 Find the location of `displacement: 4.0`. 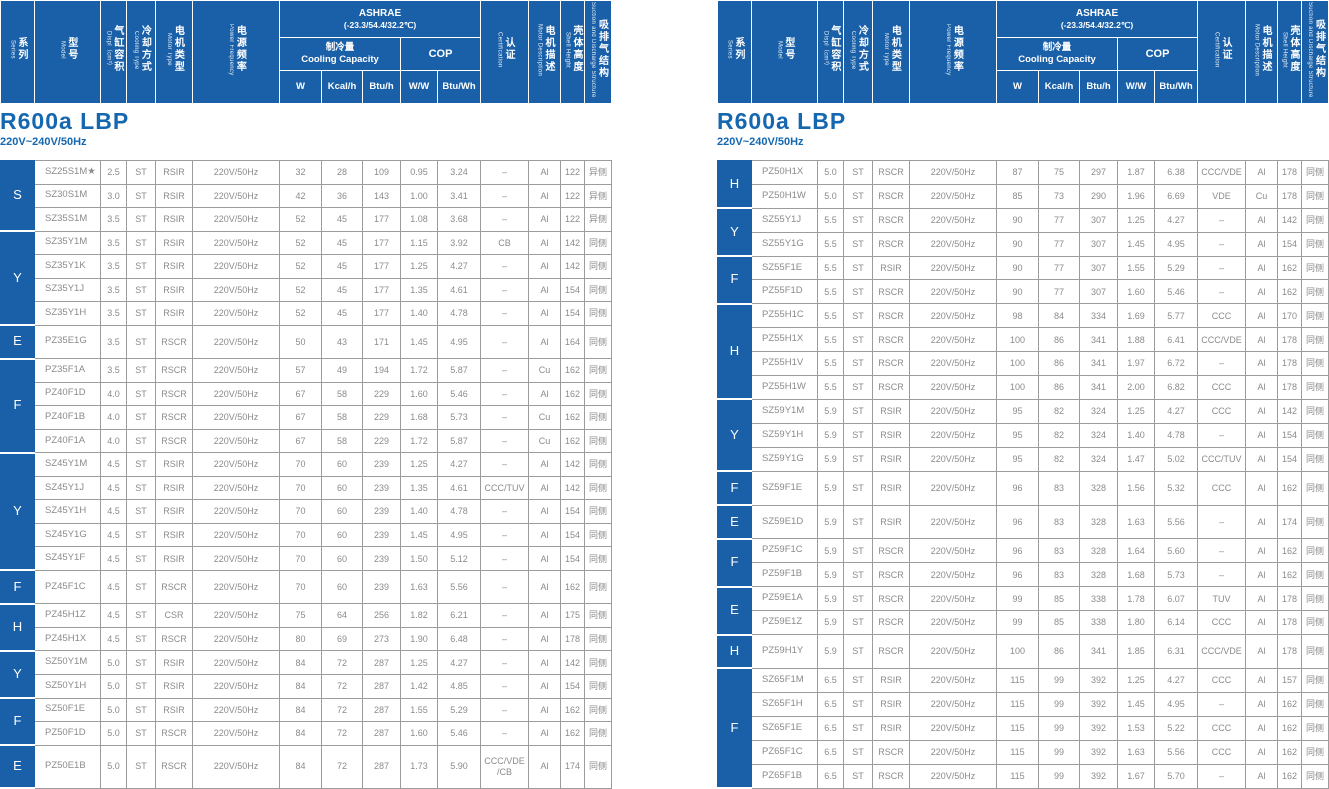

displacement: 4.0 is located at coordinates (113, 441).